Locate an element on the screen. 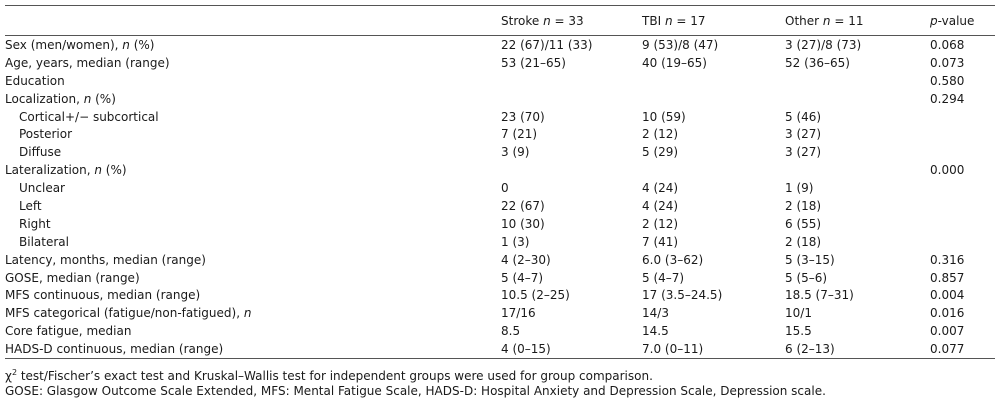 This screenshot has height=406, width=1000. header-other-label: Other is located at coordinates (802, 20).